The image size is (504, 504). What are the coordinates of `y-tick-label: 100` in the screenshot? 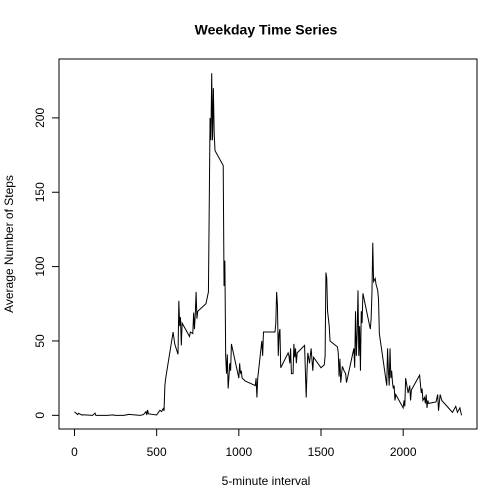 It's located at (40, 266).